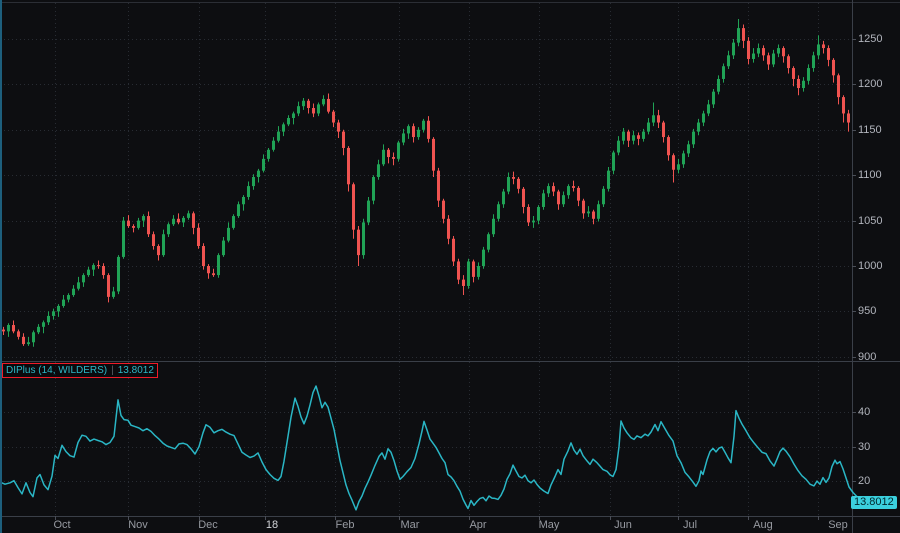 The height and width of the screenshot is (533, 900). Describe the element at coordinates (867, 356) in the screenshot. I see `price-tick-label: 900` at that location.